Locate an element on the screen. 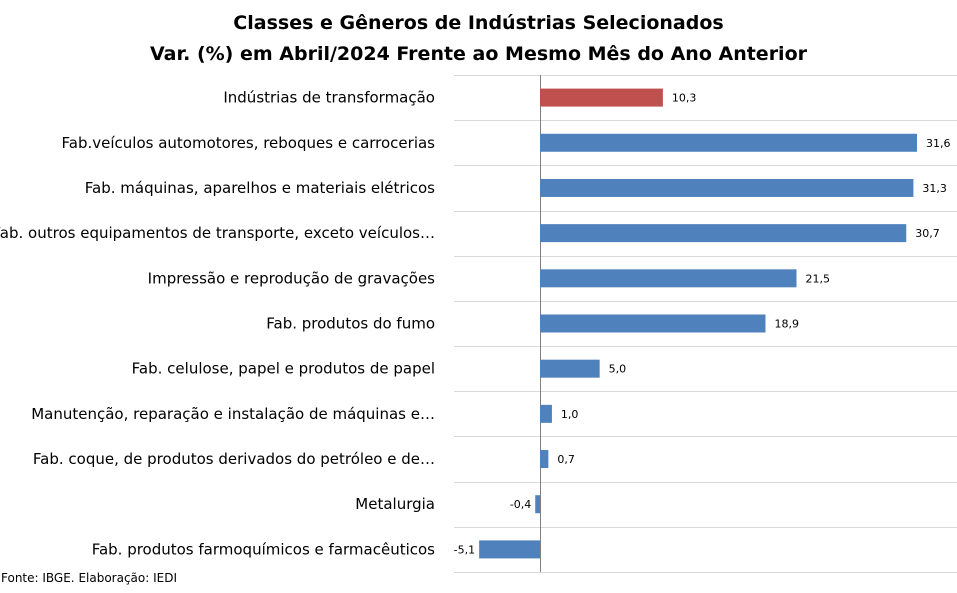  value-label: 31,3 is located at coordinates (934, 188).